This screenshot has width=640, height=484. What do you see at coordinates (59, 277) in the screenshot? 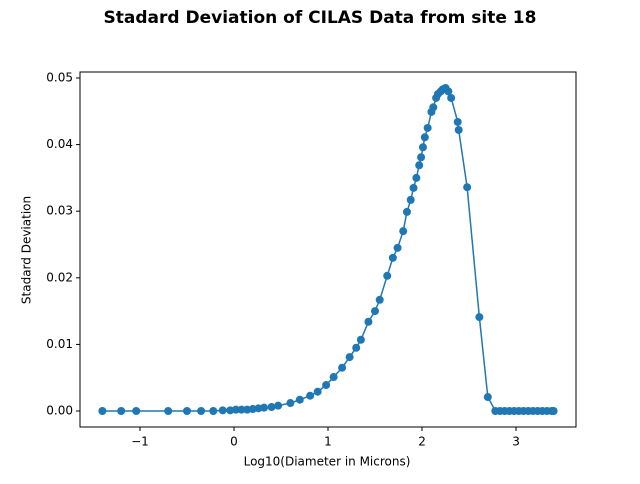
I see `y-tick-label: 0.02` at bounding box center [59, 277].